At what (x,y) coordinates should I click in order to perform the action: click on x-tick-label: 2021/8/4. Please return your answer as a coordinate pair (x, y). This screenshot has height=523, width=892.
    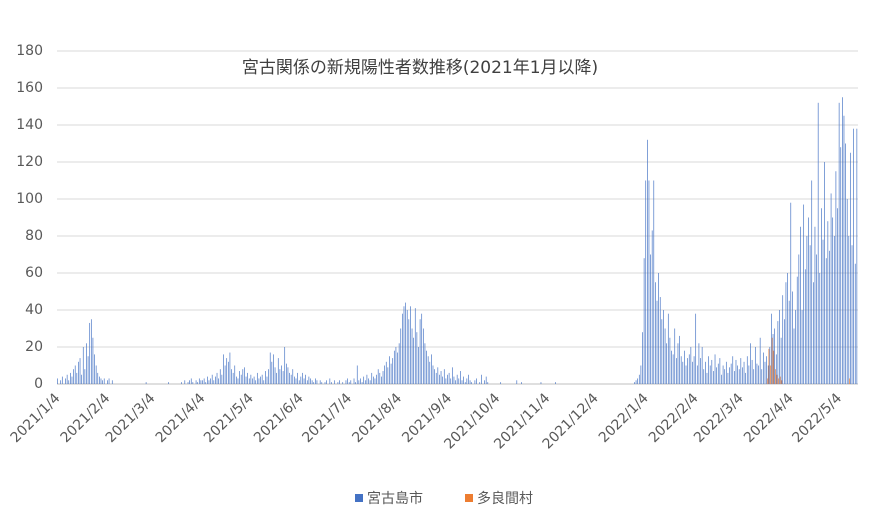
    Looking at the image, I should click on (377, 418).